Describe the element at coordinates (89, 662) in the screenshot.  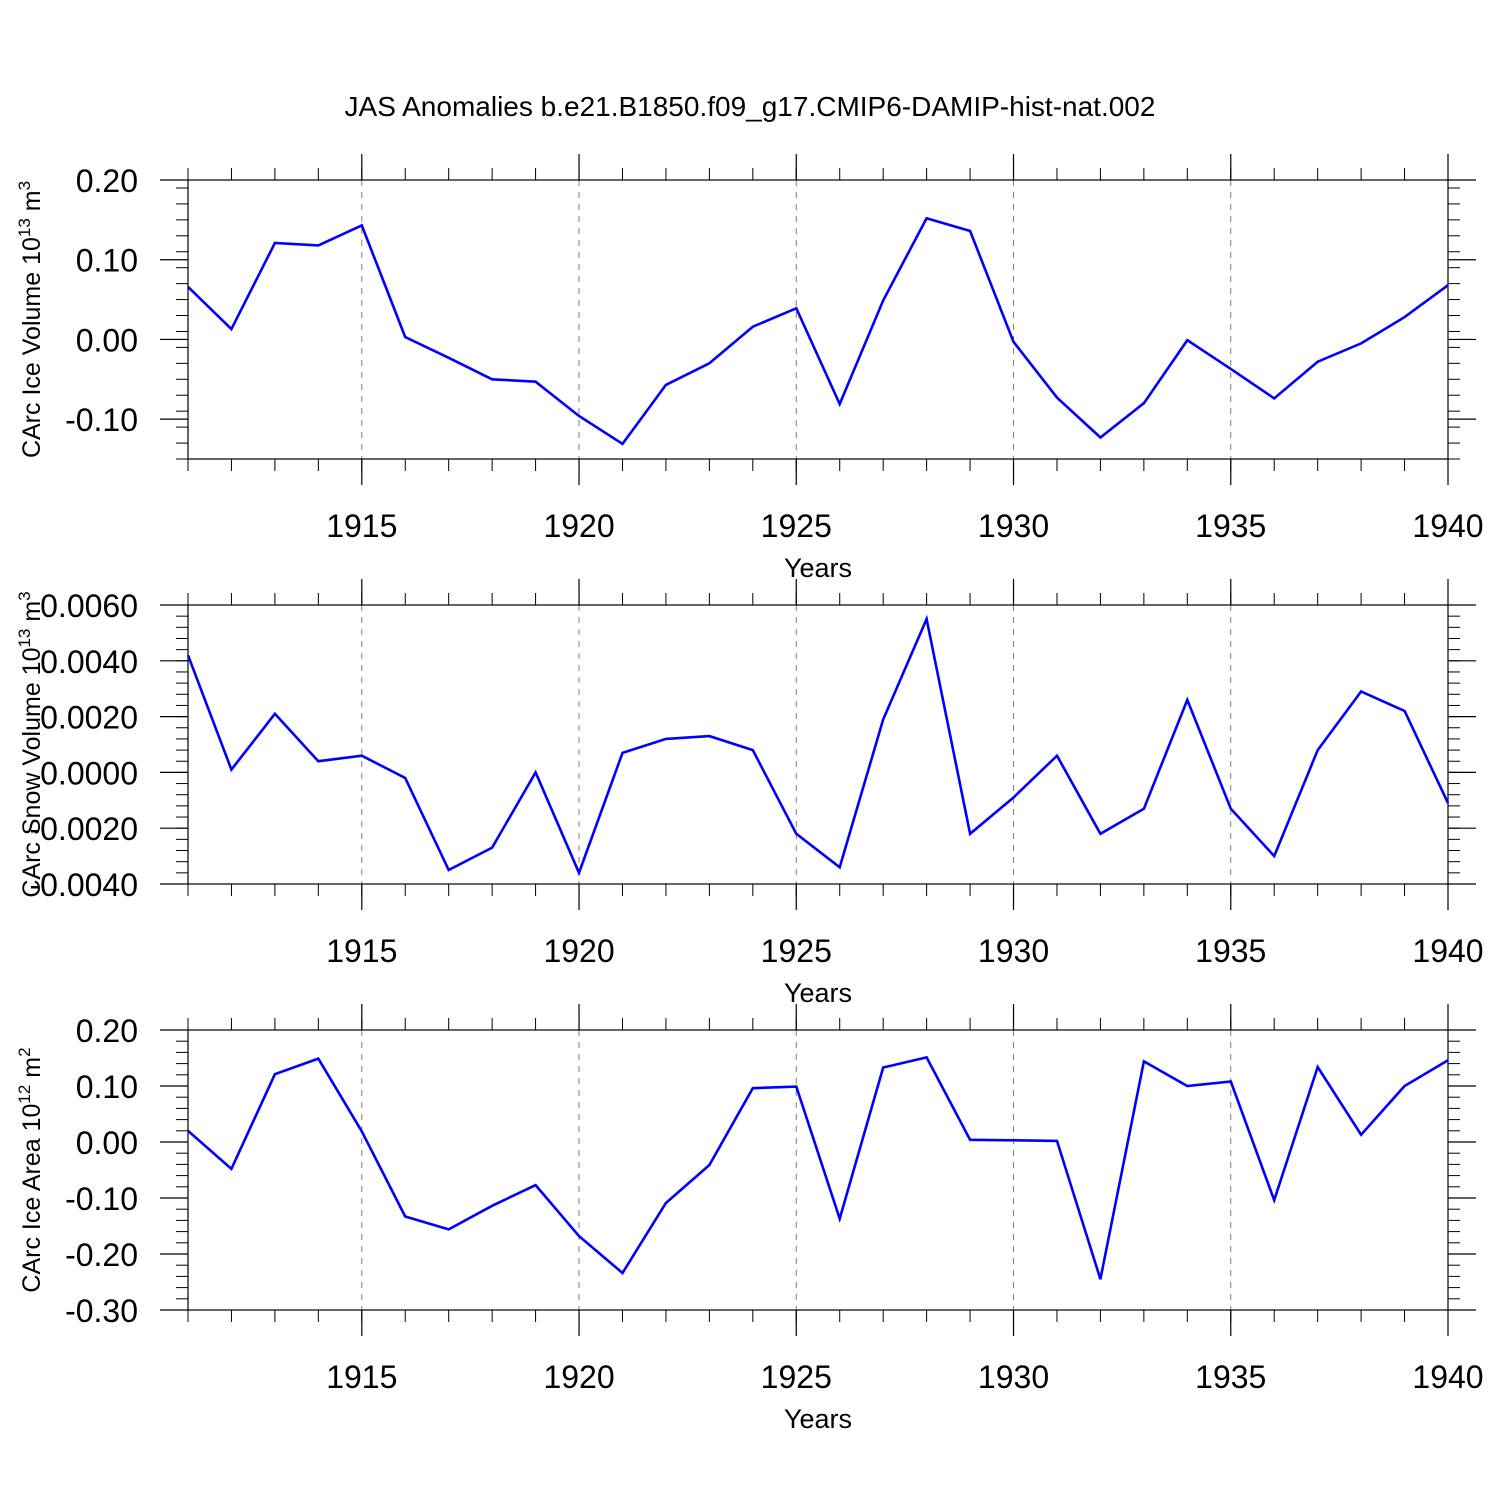
I see `y-tick-label: 0.0040` at that location.